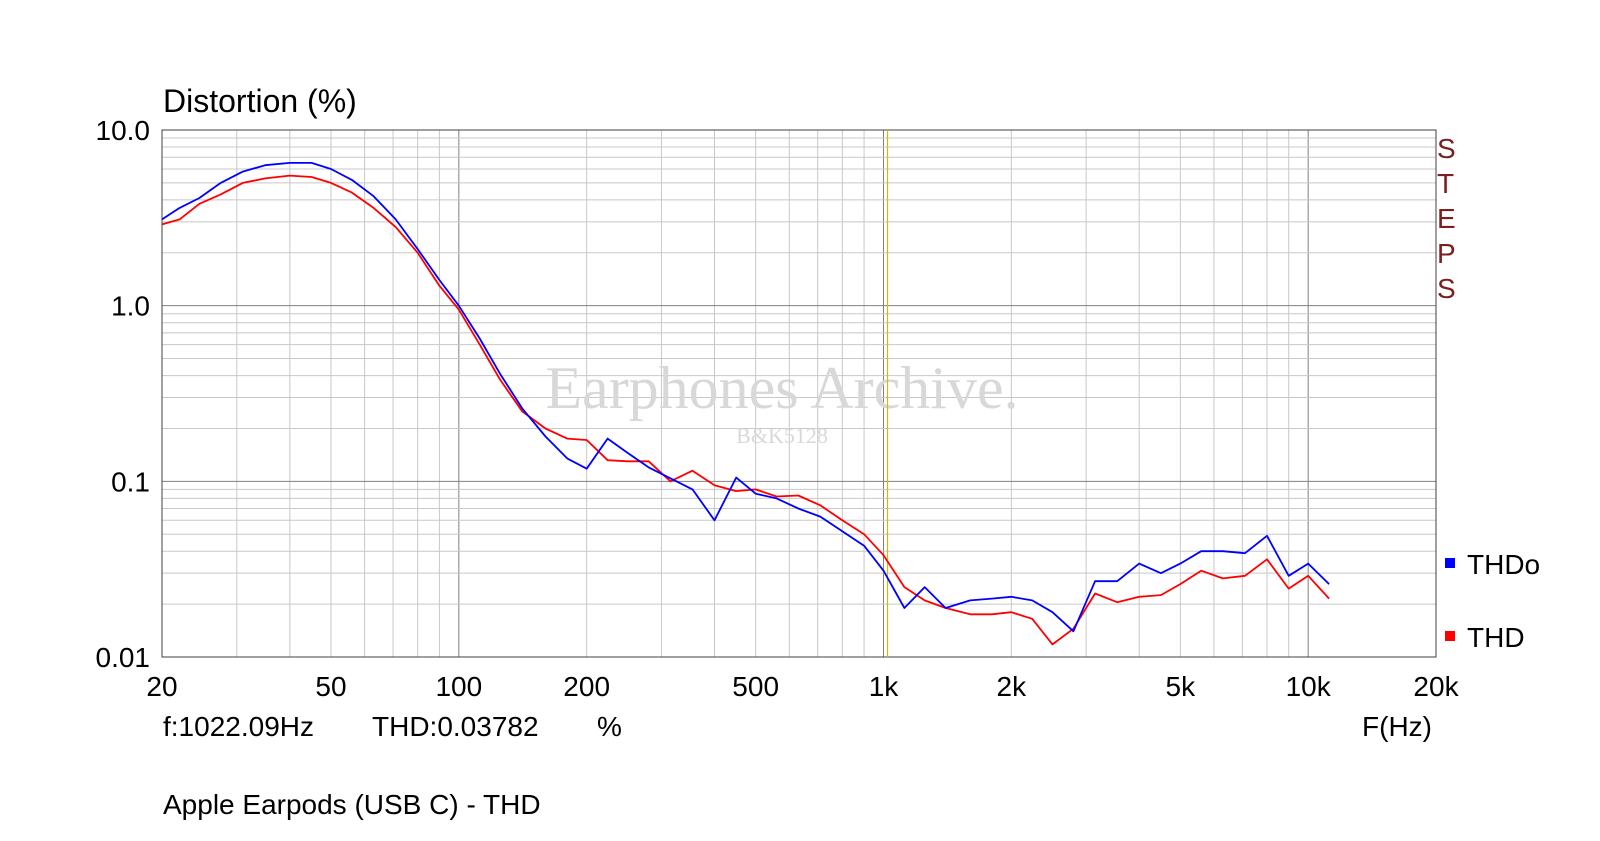  Describe the element at coordinates (1397, 726) in the screenshot. I see `x-axis-label: F(Hz)` at that location.